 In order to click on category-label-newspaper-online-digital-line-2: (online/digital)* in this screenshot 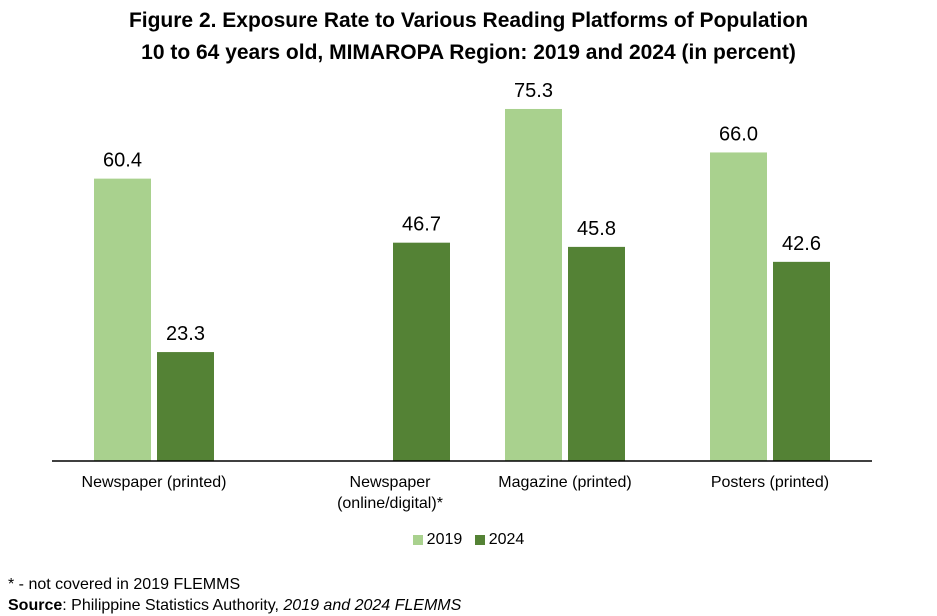, I will do `click(390, 503)`.